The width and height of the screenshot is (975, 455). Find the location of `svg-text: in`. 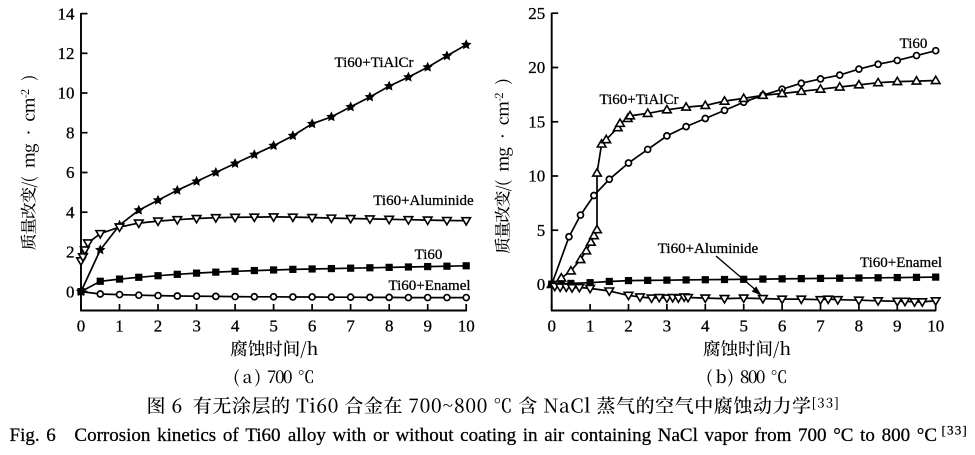

svg-text: in is located at coordinates (530, 435).